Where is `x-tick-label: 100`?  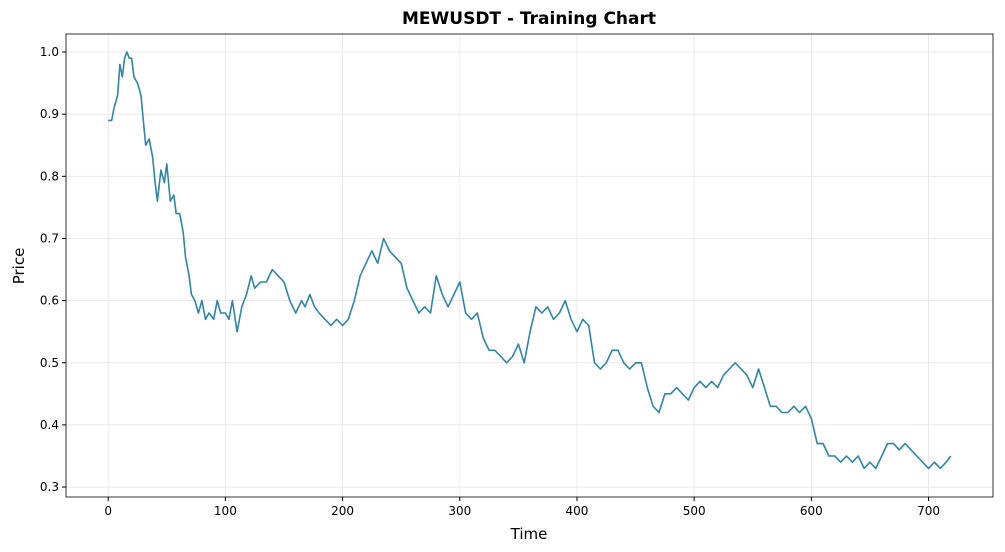
x-tick-label: 100 is located at coordinates (225, 511).